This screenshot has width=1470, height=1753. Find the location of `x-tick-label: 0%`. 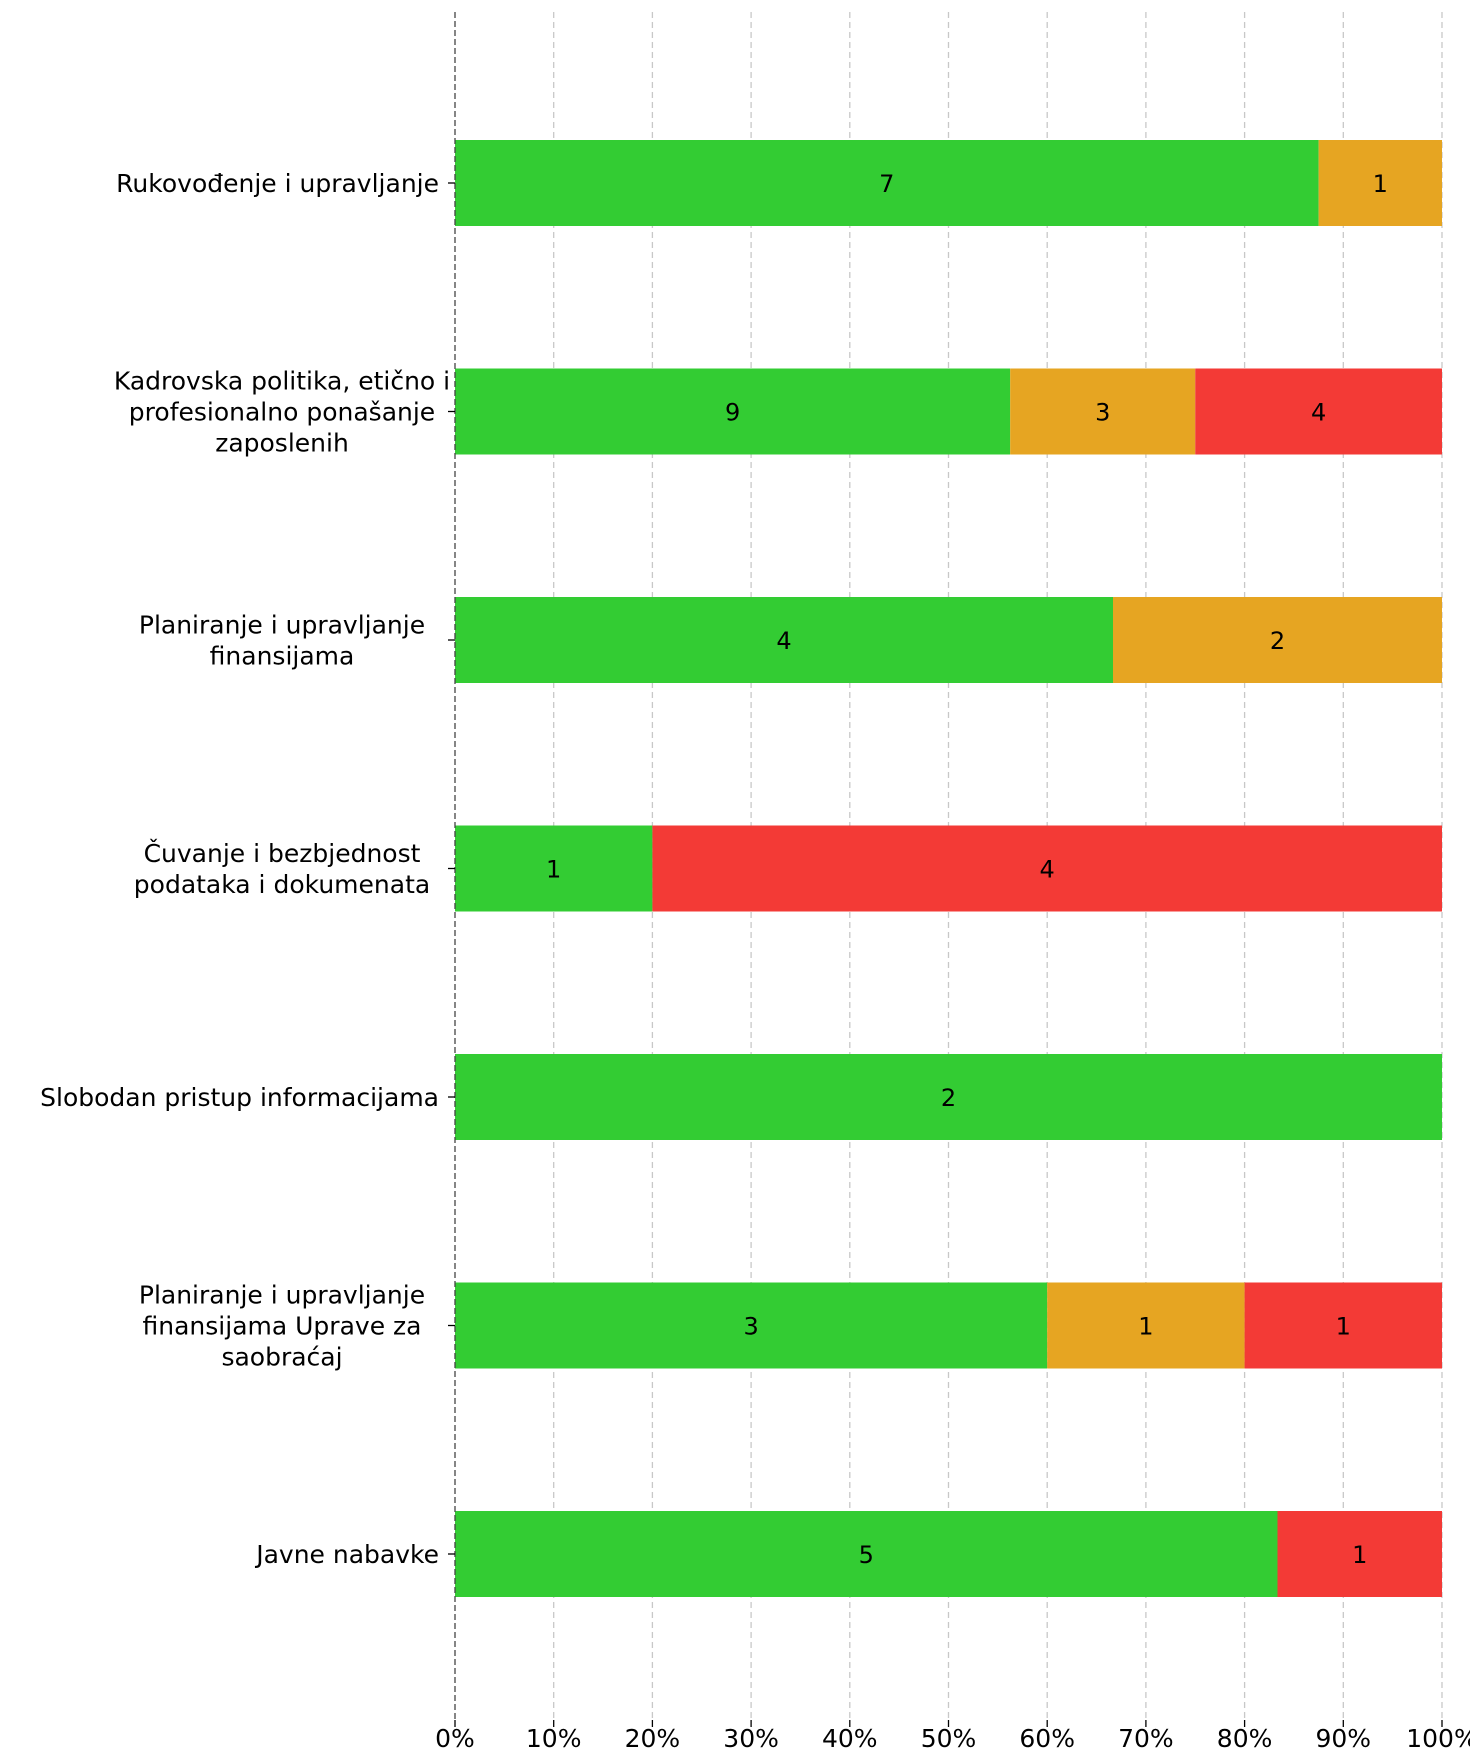

x-tick-label: 0% is located at coordinates (455, 1738).